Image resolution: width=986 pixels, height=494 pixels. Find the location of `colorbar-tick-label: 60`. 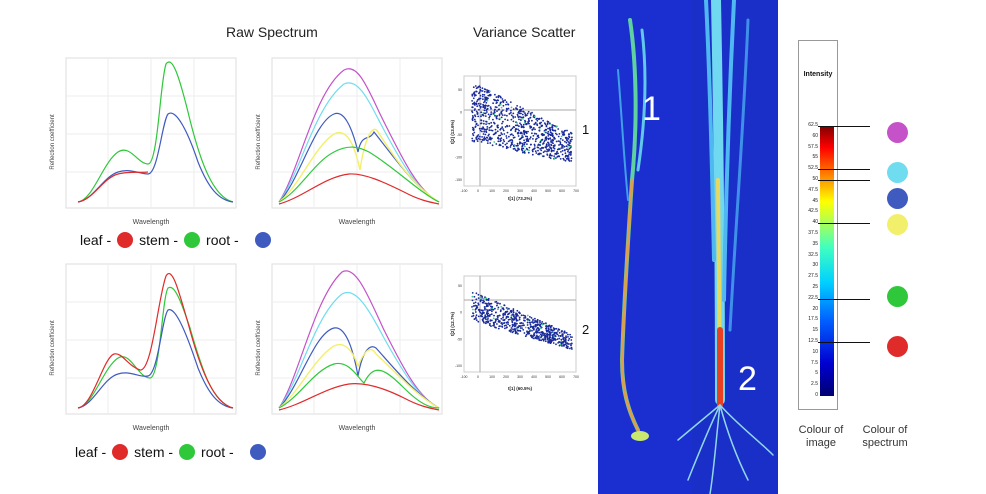

colorbar-tick-label: 60 is located at coordinates (815, 135).